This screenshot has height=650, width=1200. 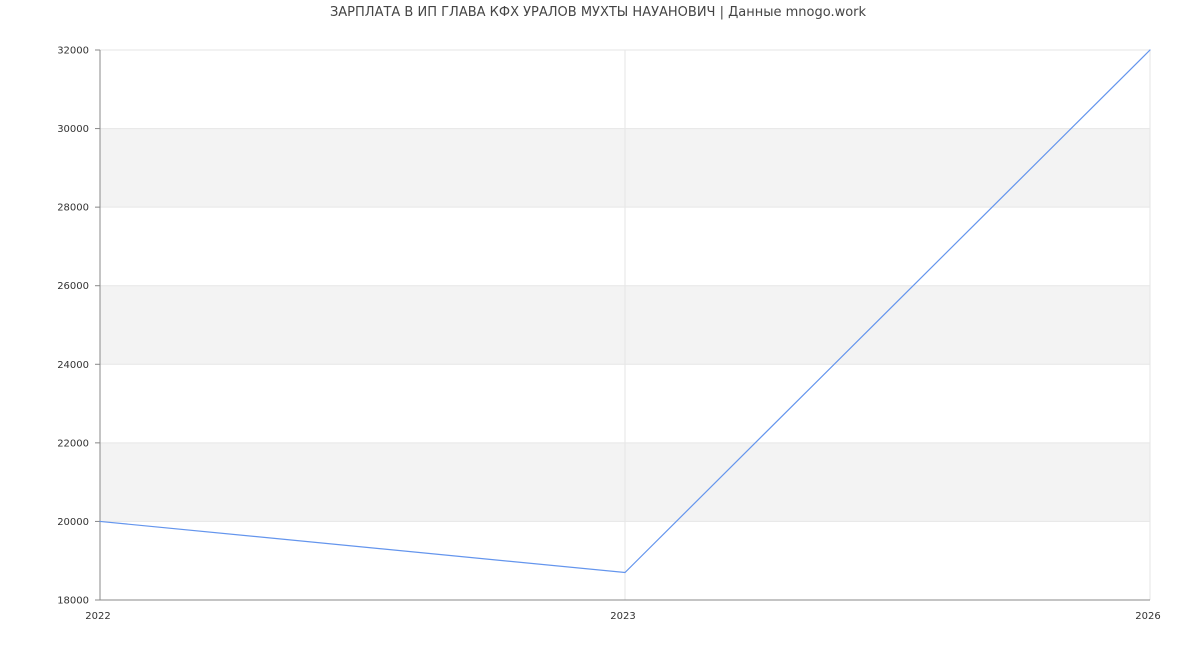 What do you see at coordinates (97, 616) in the screenshot?
I see `x-tick-label: 2022` at bounding box center [97, 616].